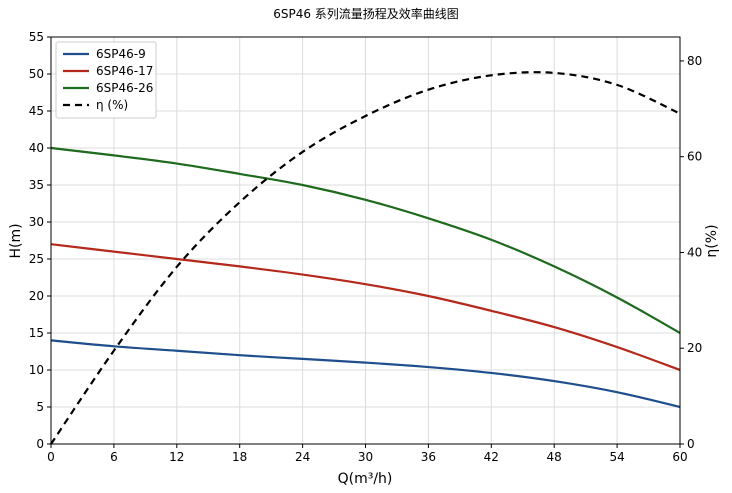 Image resolution: width=732 pixels, height=493 pixels. I want to click on y-tick-label: 50, so click(36, 74).